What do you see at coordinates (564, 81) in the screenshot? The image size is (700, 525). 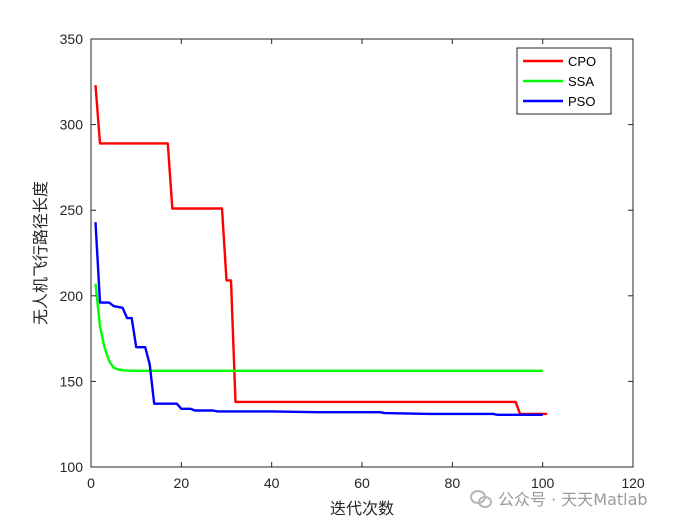 I see `legend: CPO SSA PSO` at bounding box center [564, 81].